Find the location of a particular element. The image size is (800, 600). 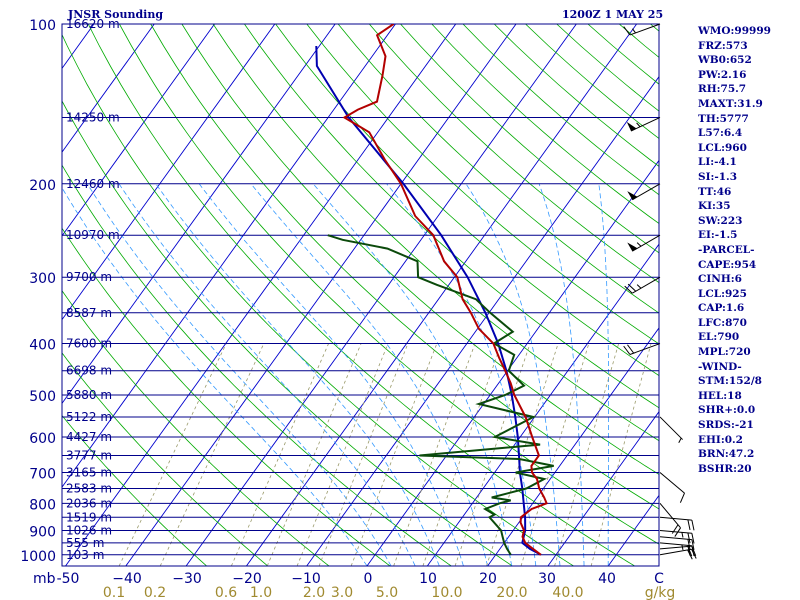

mixing-ratio-tick-label: 0.2 is located at coordinates (155, 592).